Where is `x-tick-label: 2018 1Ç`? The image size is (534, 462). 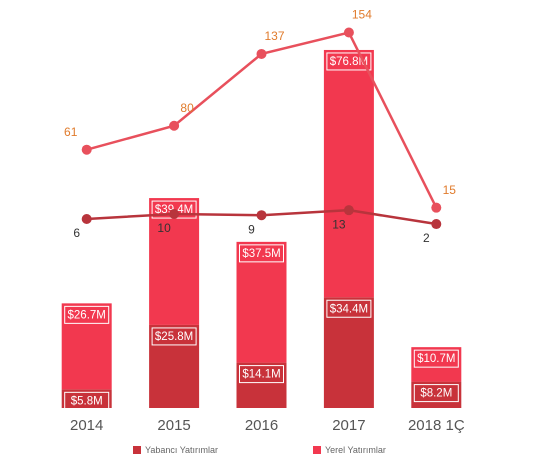 x-tick-label: 2018 1Ç is located at coordinates (436, 425).